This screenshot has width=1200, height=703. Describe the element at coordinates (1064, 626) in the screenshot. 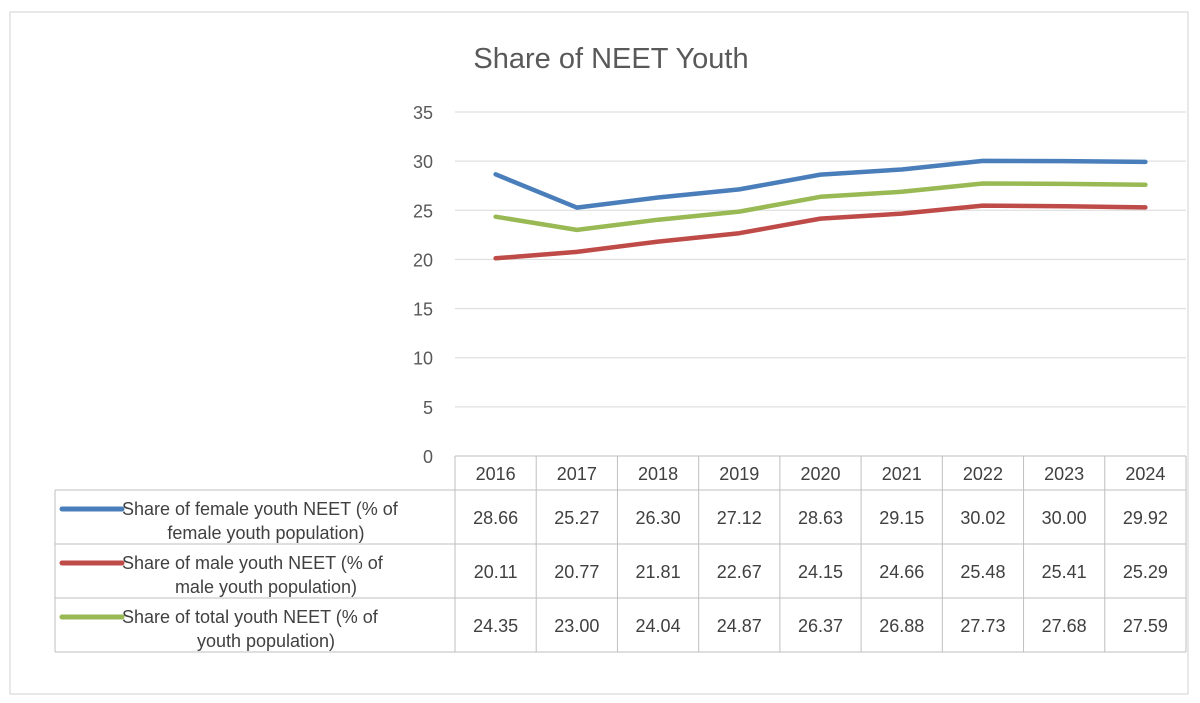

I see `data-label: 27.68` at that location.